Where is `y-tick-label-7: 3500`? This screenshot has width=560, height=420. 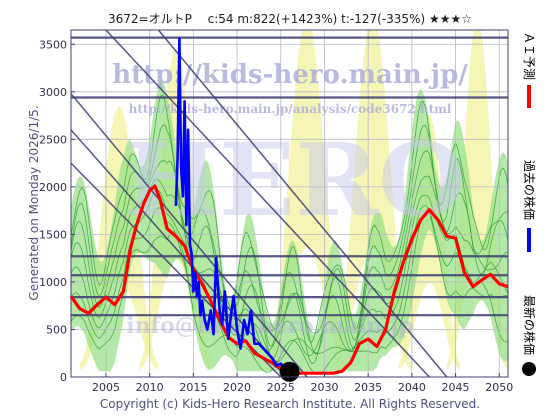
y-tick-label-7: 3500 is located at coordinates (53, 44).